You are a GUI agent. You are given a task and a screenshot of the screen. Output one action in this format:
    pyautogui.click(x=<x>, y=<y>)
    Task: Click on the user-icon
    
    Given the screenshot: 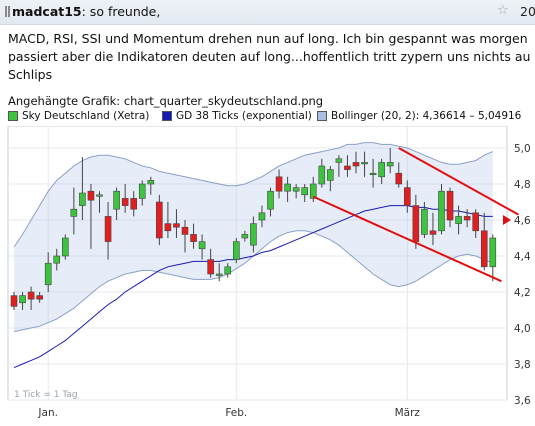 What is the action you would take?
    pyautogui.click(x=7, y=11)
    